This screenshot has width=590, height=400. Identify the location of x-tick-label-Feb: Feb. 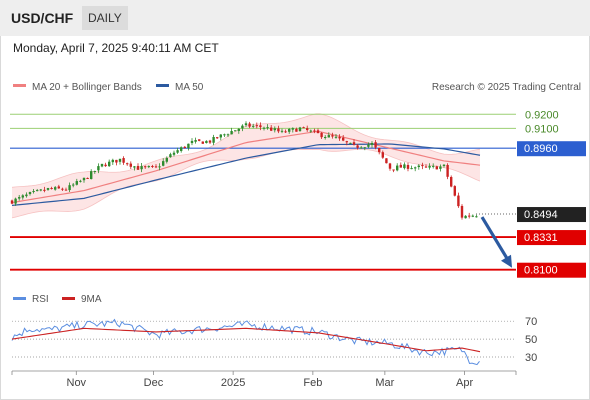
(312, 383).